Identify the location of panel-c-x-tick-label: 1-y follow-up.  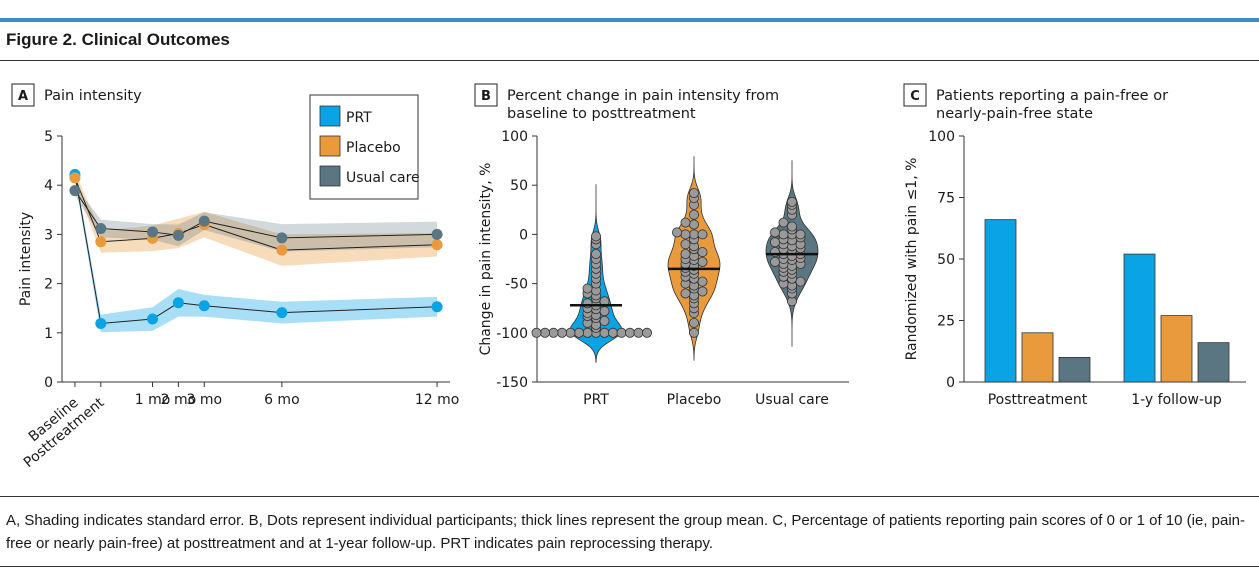
(1176, 400).